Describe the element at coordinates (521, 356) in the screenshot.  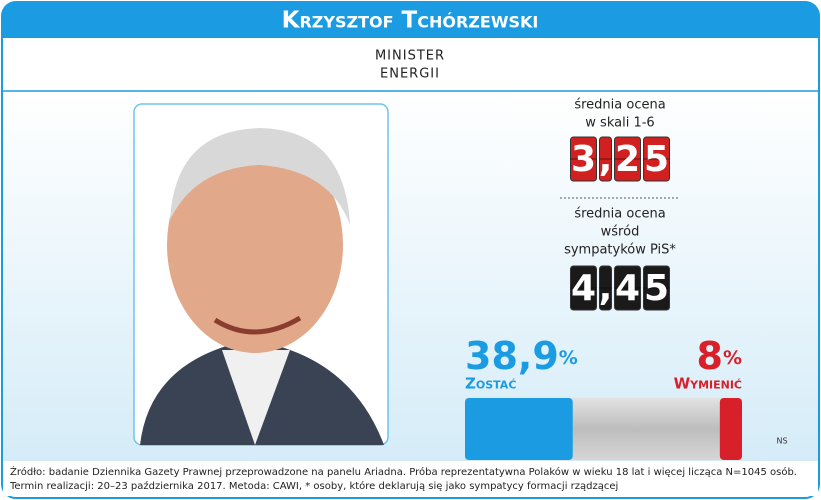
I see `value-label: 38,9%` at that location.